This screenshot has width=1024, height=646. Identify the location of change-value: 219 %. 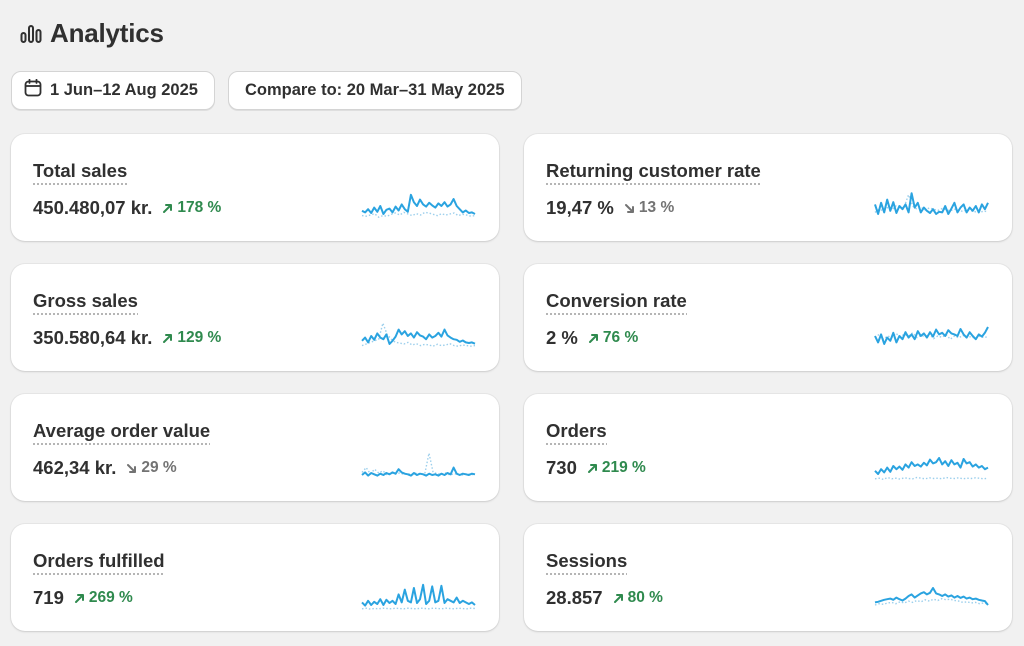
(623, 467).